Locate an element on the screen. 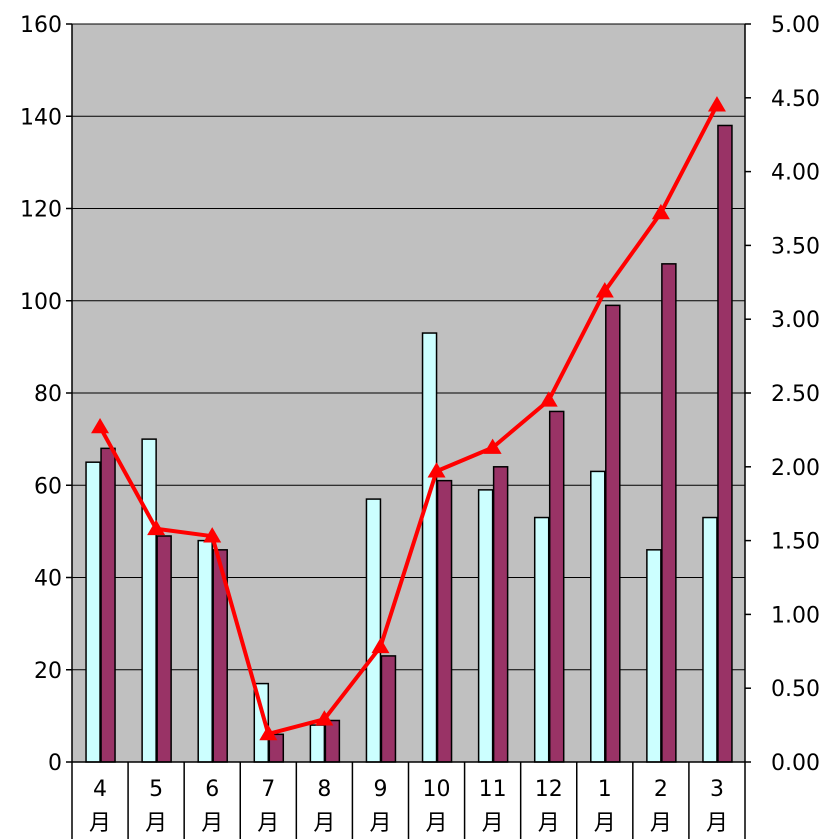 Image resolution: width=819 pixels, height=839 pixels. category-label-number: 4 is located at coordinates (100, 789).